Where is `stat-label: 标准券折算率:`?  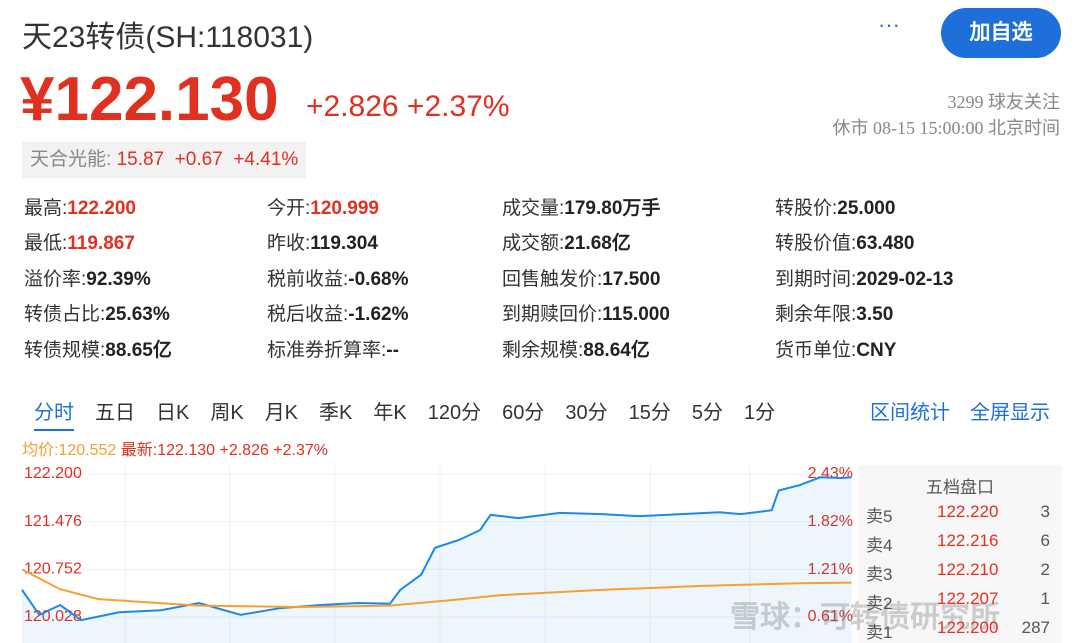
stat-label: 标准券折算率: is located at coordinates (327, 350).